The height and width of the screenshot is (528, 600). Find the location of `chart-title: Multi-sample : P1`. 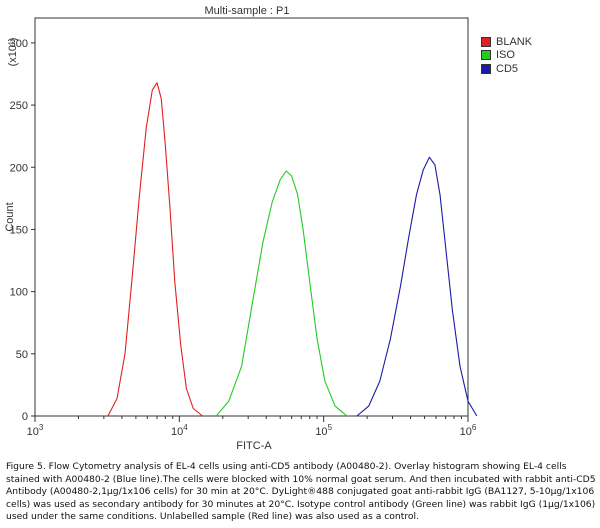

chart-title: Multi-sample : P1 is located at coordinates (247, 11).